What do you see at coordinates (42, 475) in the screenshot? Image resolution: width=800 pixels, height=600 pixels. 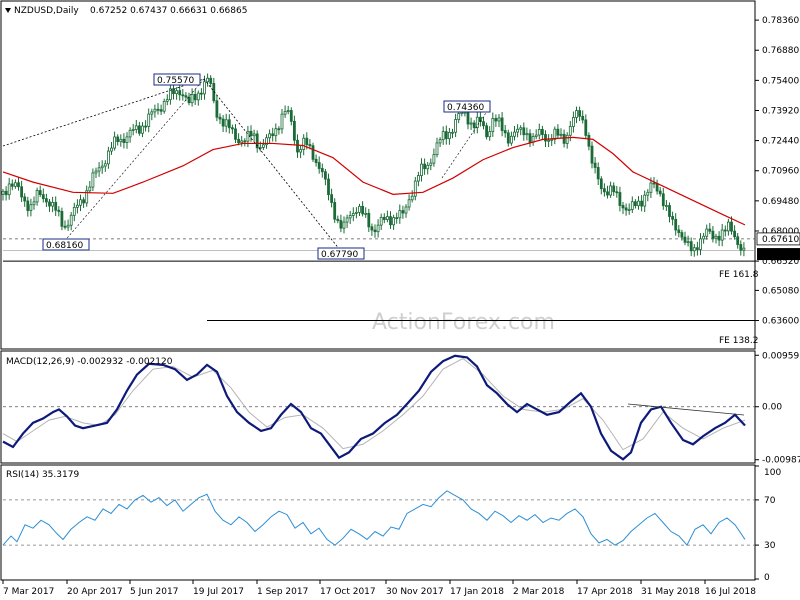 I see `rsi-title: RSI(14) 35.3179` at bounding box center [42, 475].